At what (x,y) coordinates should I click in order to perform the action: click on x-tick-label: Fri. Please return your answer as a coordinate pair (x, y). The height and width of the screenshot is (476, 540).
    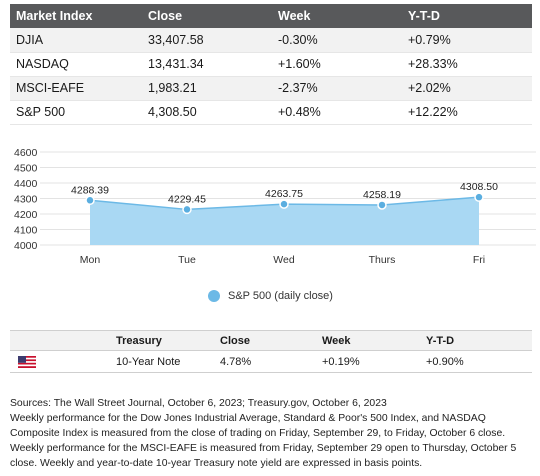
    Looking at the image, I should click on (479, 260).